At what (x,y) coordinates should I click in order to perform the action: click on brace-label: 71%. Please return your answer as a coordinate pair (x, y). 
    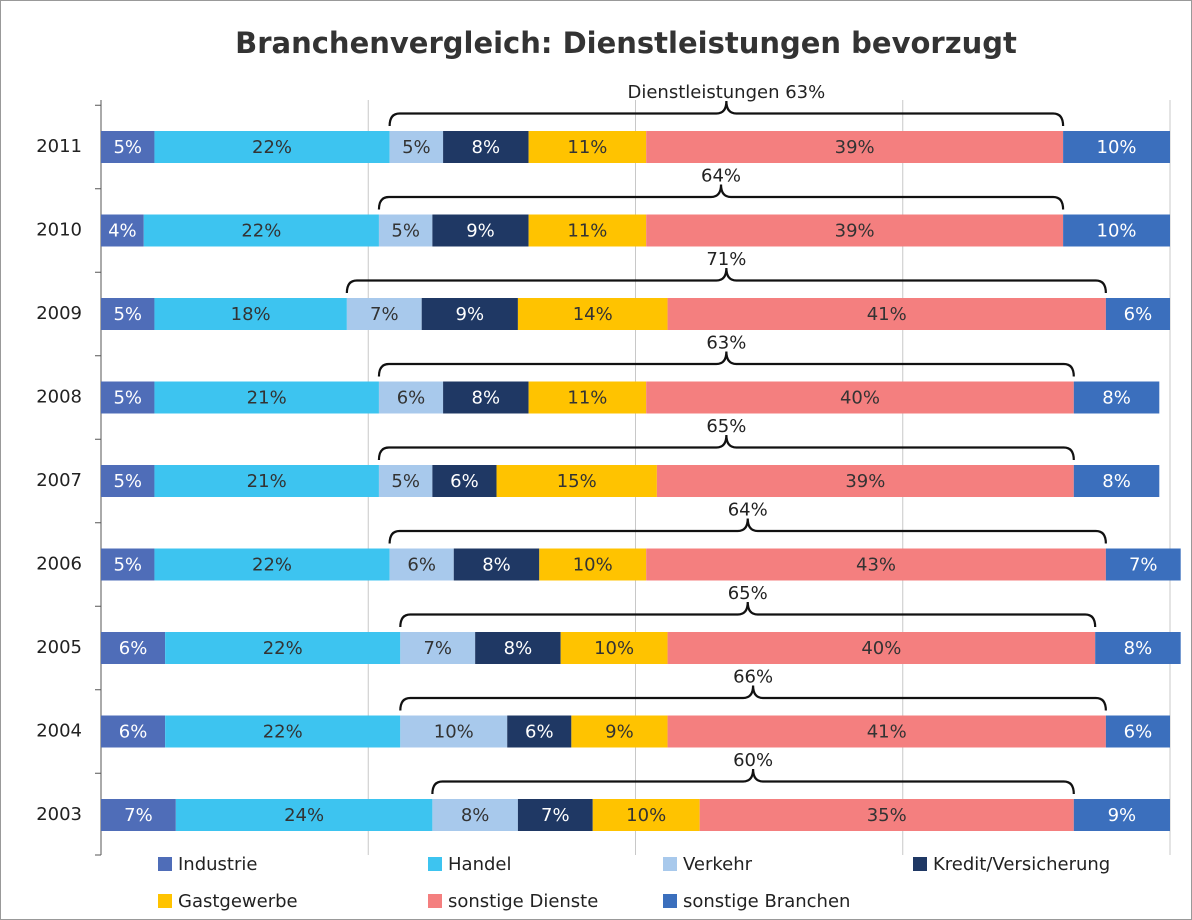
    Looking at the image, I should click on (726, 259).